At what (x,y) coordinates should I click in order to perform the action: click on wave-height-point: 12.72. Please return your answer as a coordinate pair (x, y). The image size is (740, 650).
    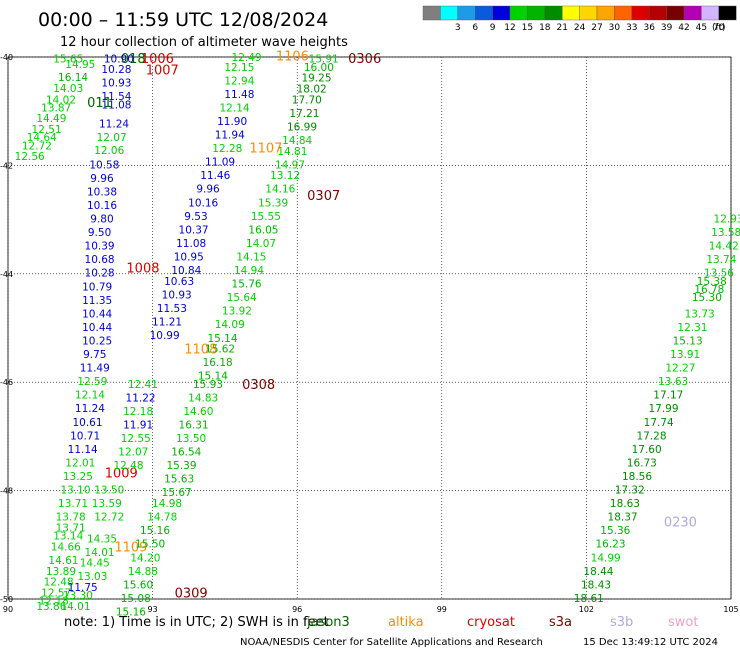
    Looking at the image, I should click on (37, 146).